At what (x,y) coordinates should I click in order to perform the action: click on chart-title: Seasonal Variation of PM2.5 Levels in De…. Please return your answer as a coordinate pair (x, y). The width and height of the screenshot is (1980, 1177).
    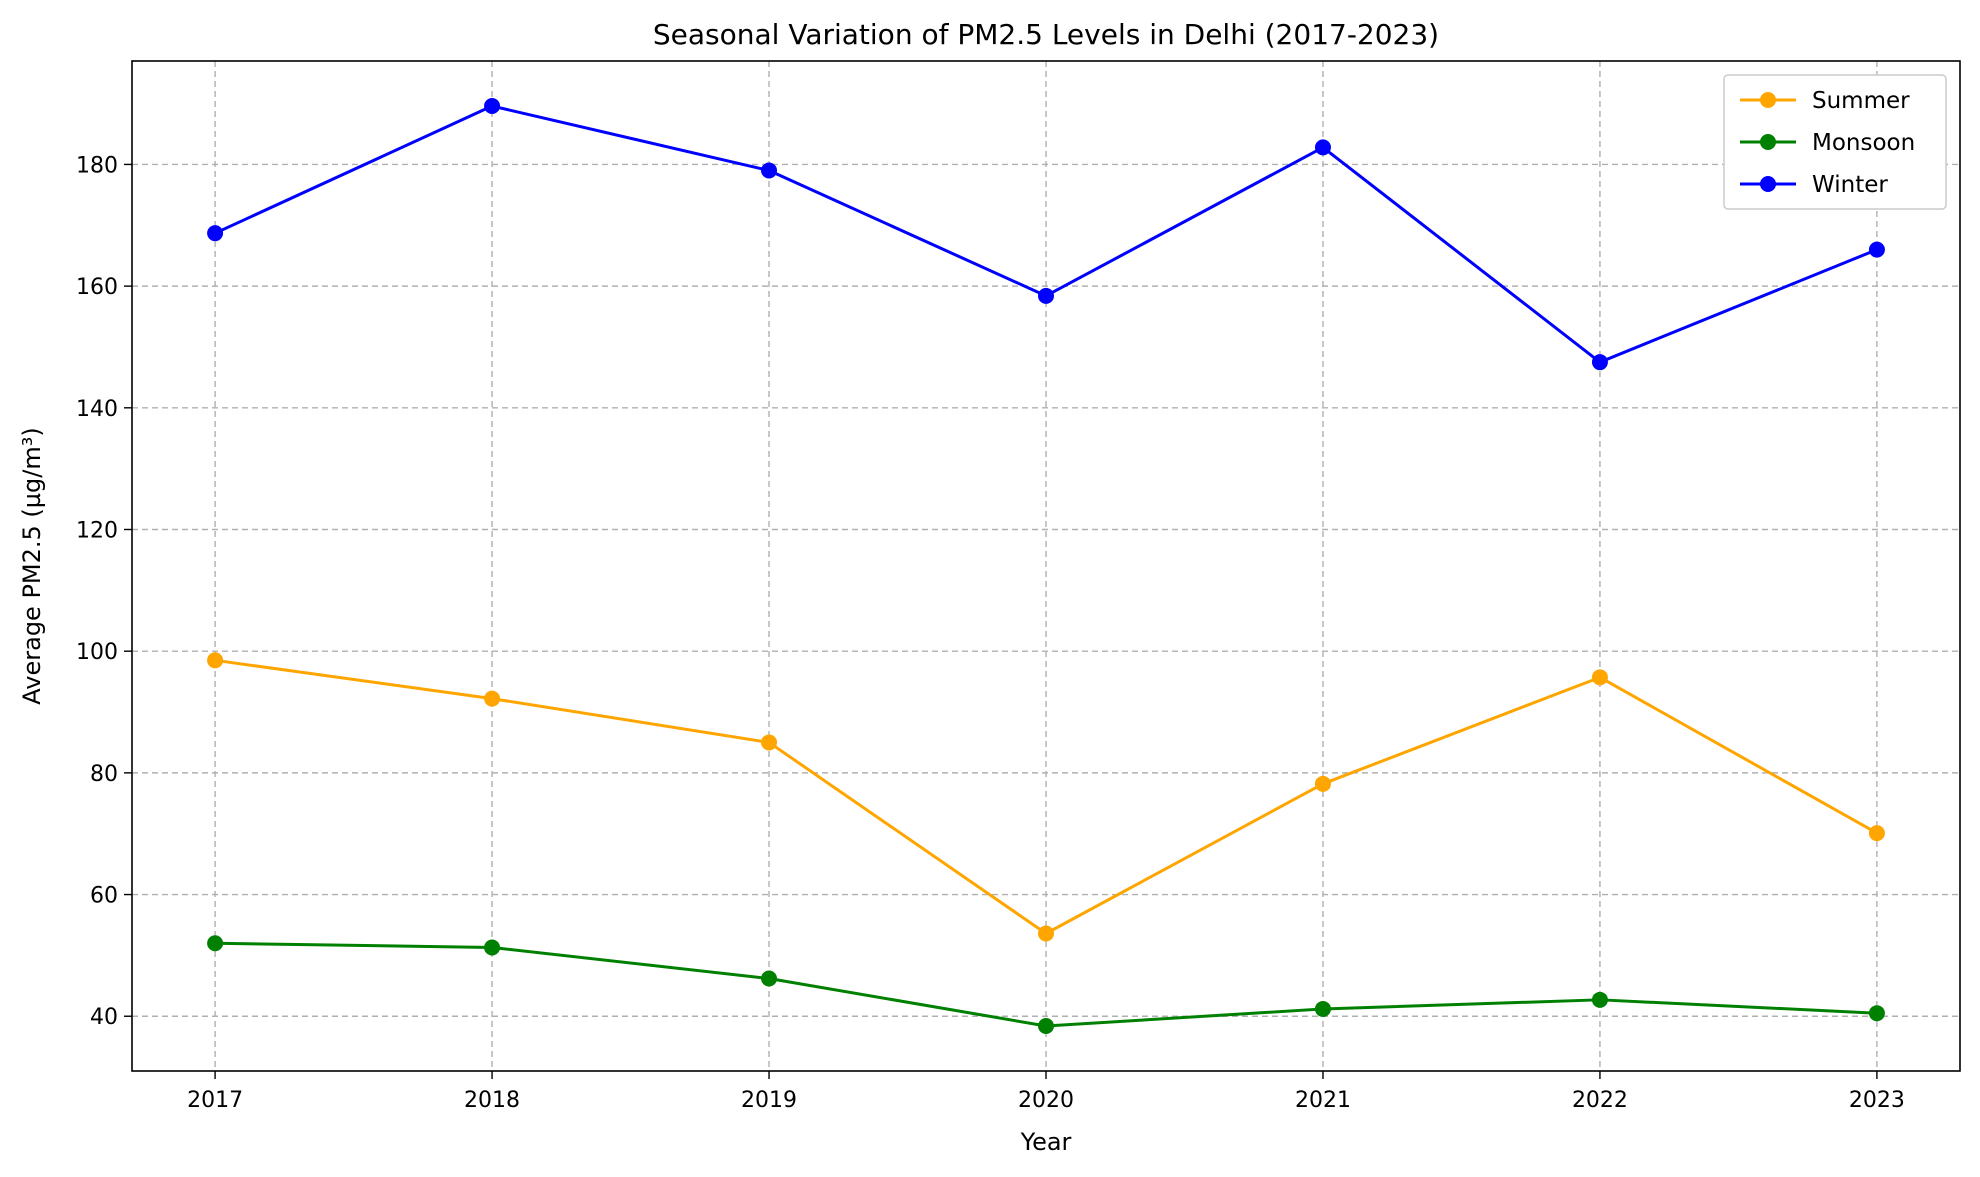
    Looking at the image, I should click on (1046, 34).